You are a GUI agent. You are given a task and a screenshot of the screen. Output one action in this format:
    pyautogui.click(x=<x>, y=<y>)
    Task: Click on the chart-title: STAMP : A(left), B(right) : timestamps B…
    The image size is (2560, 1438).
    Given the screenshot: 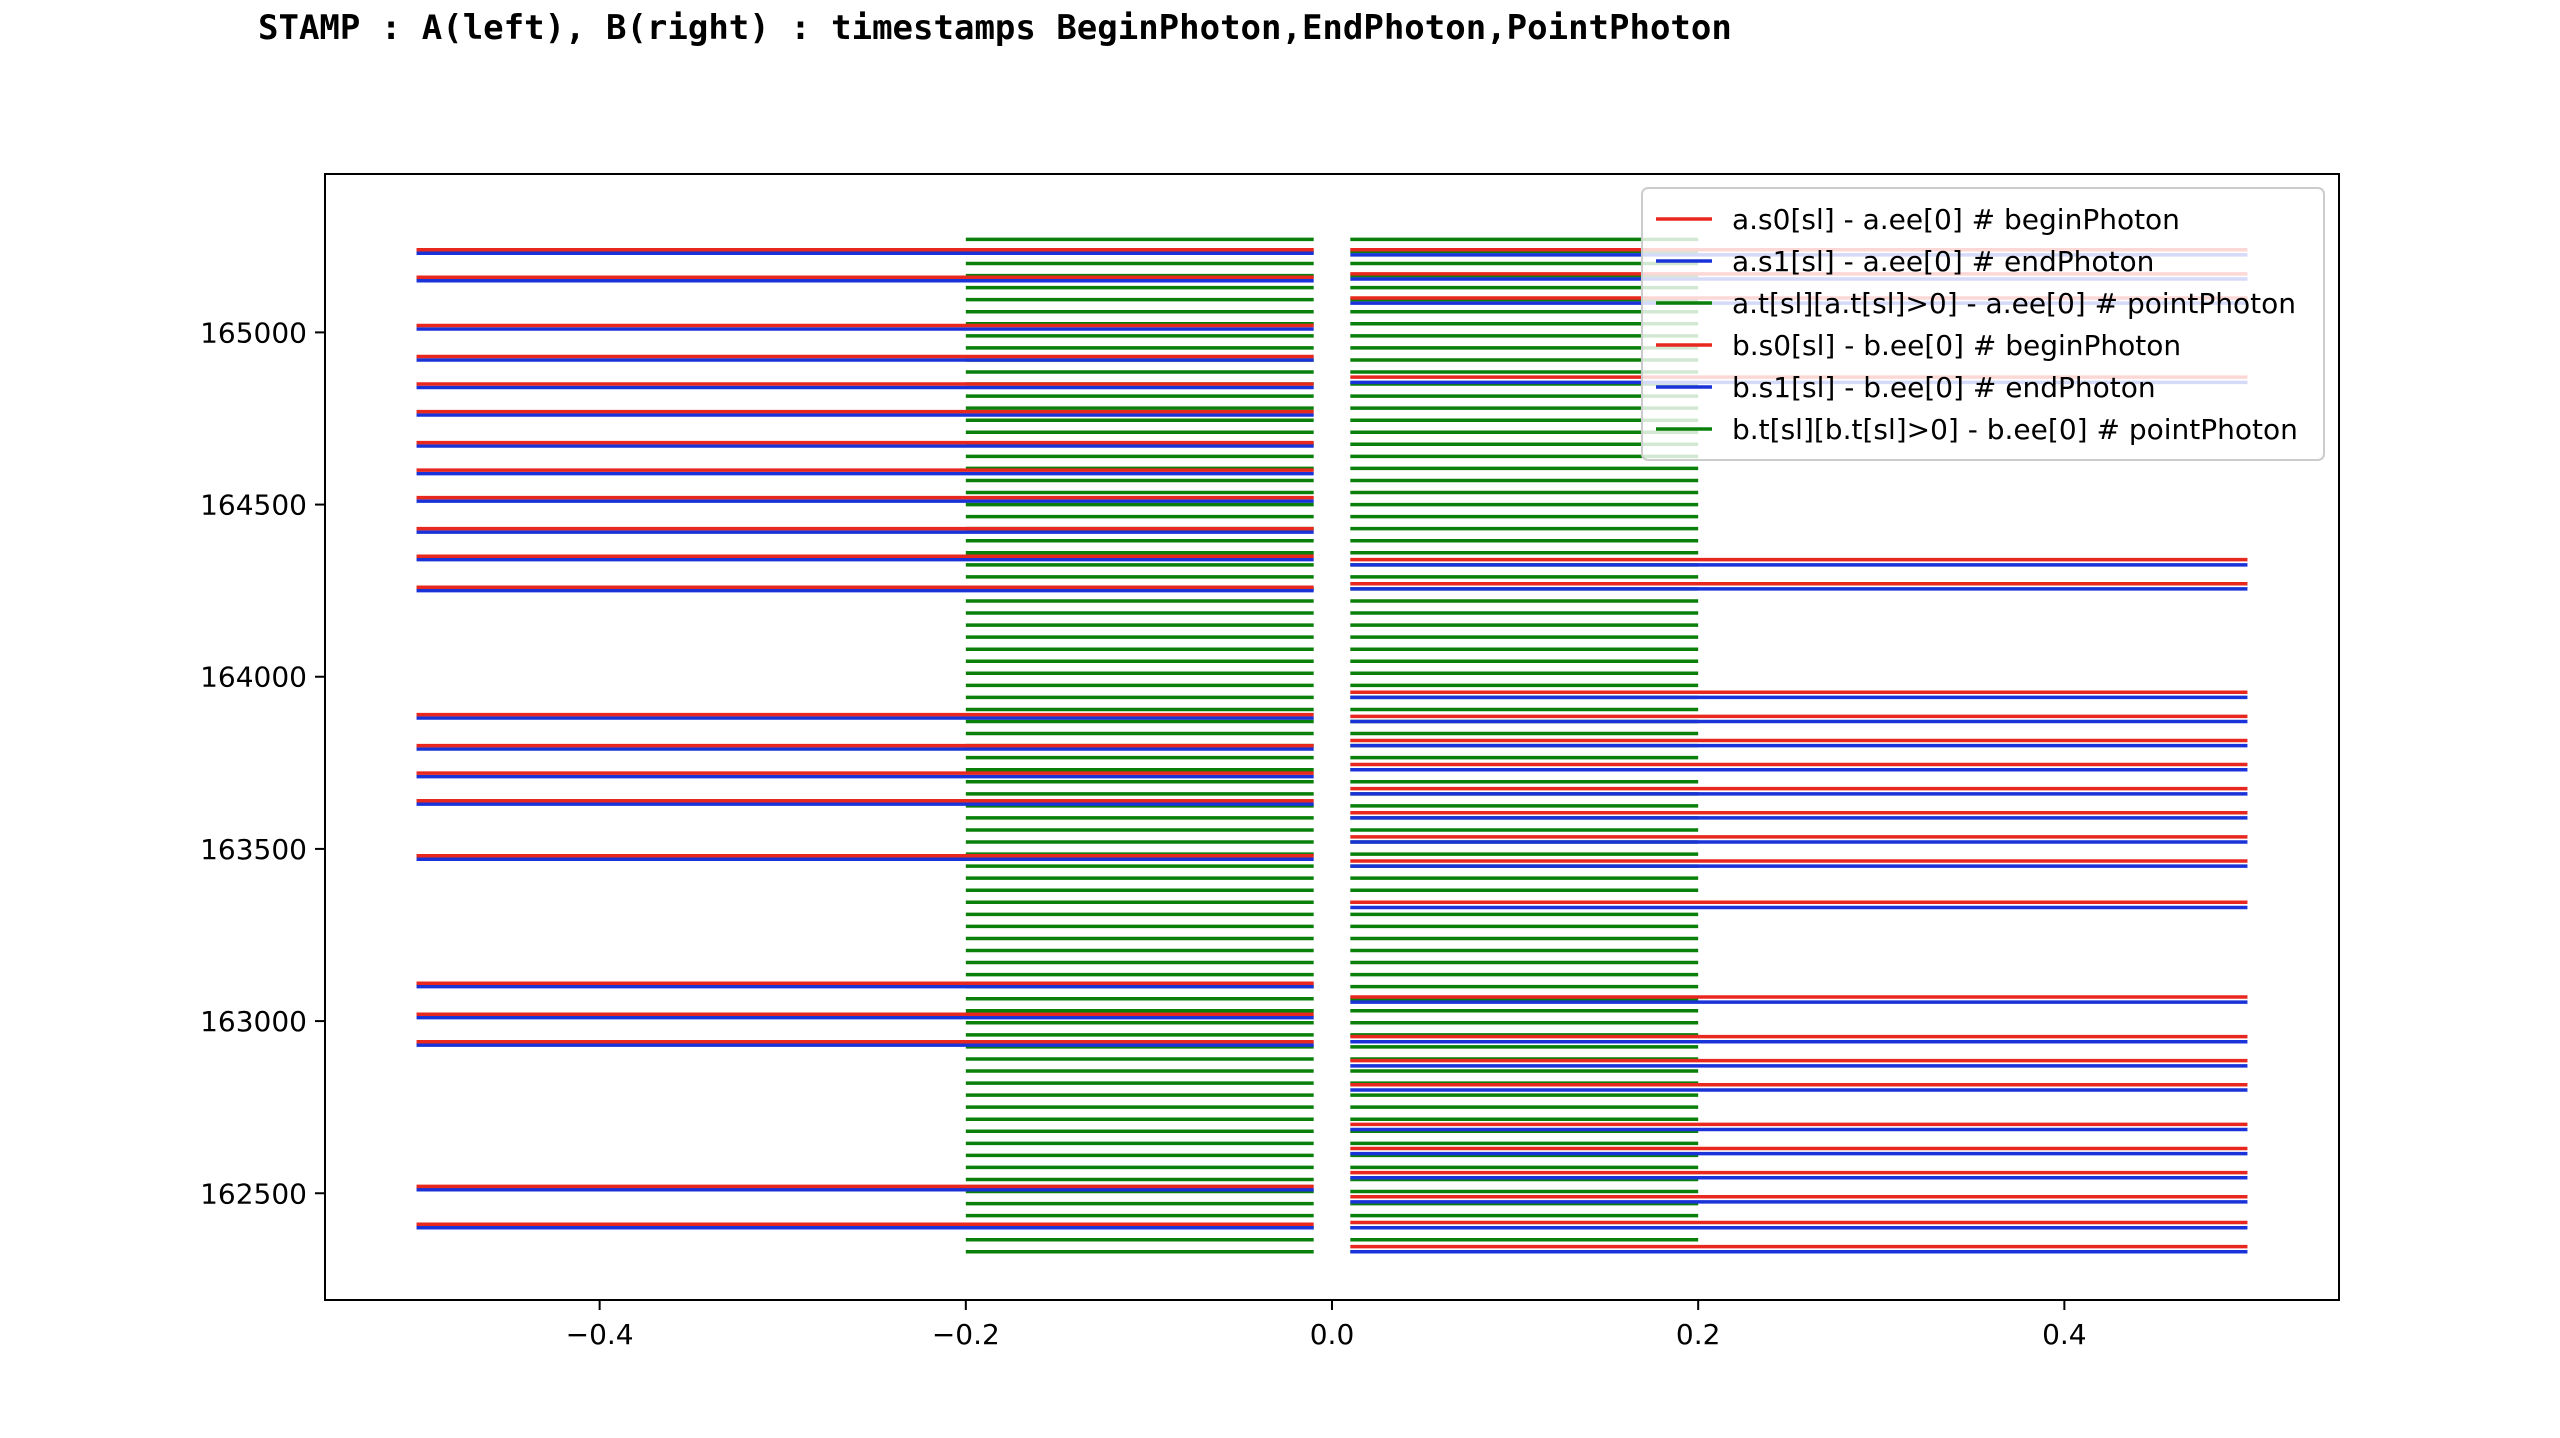 What is the action you would take?
    pyautogui.click(x=995, y=28)
    